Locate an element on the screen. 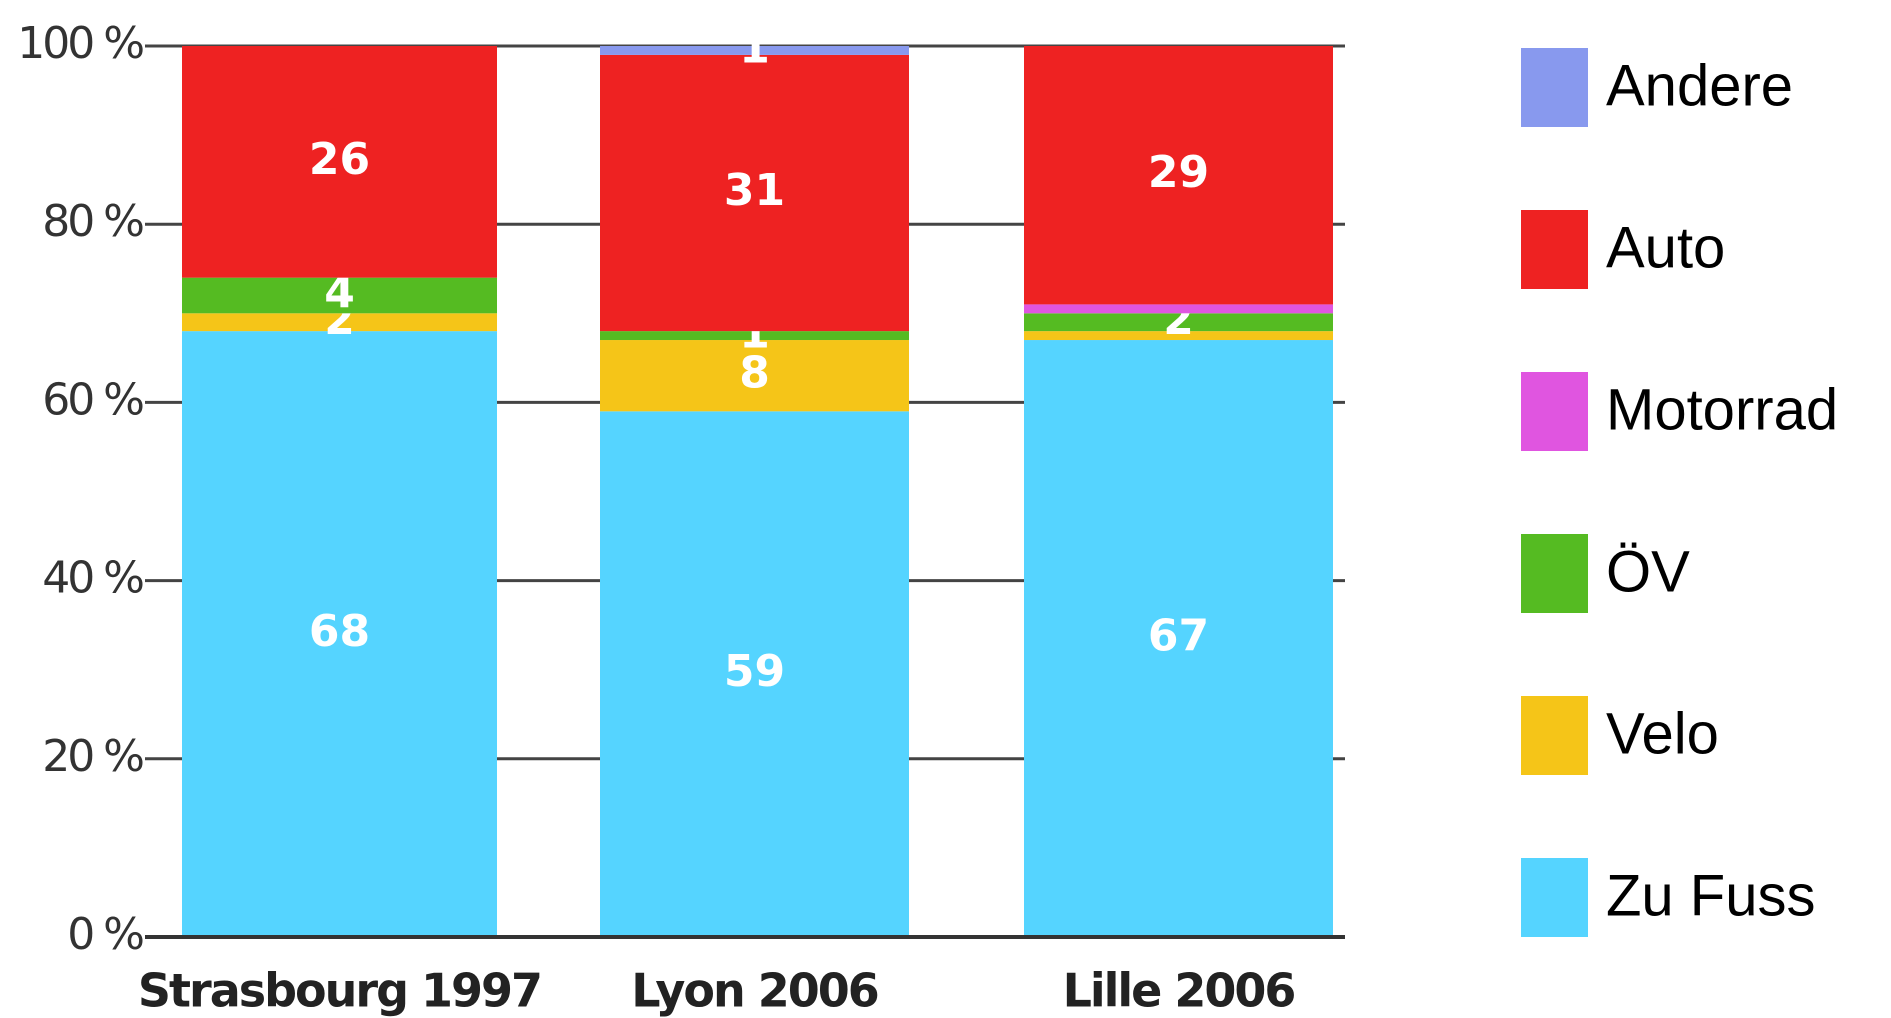  x-tick-label: Strasbourg 1997 is located at coordinates (339, 991).